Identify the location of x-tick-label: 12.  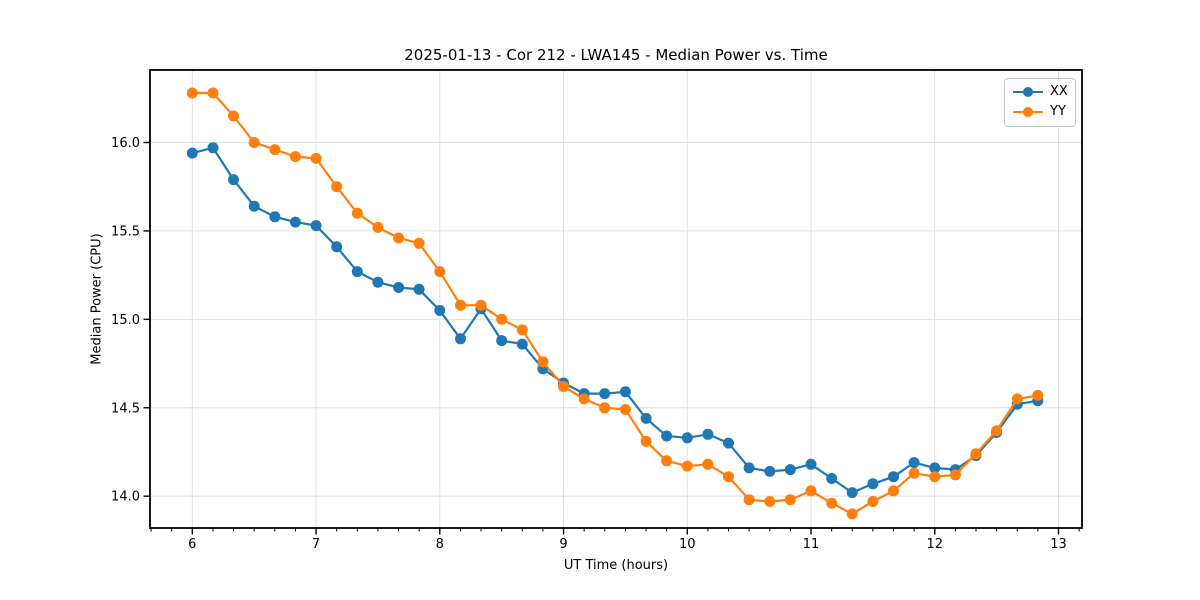
(934, 544).